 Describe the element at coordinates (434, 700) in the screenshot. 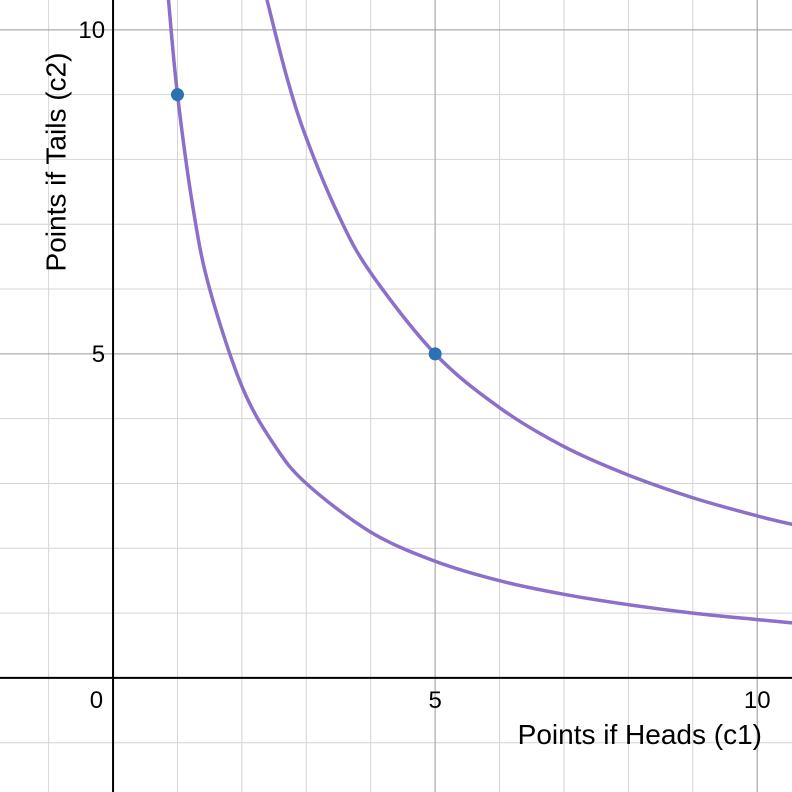

I see `x-tick-label: 5` at that location.